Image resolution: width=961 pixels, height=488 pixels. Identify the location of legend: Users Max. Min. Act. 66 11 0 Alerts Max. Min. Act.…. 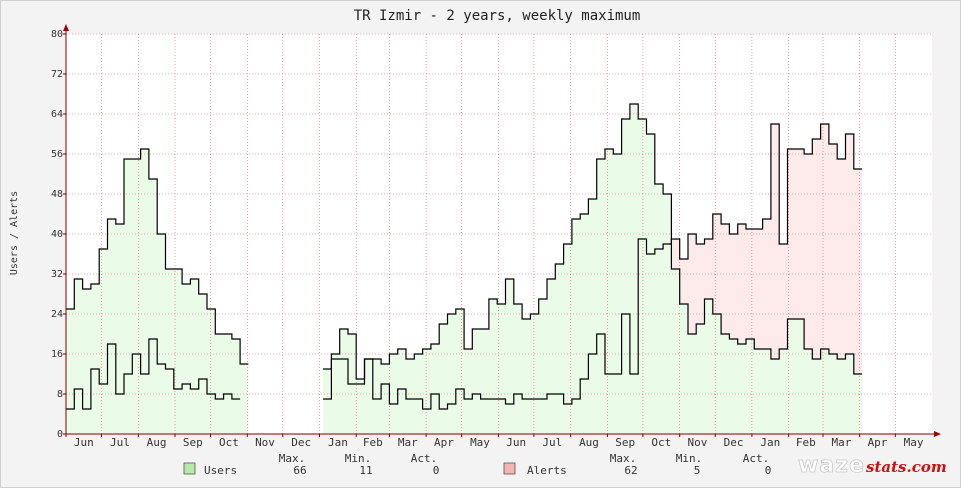
(477, 464).